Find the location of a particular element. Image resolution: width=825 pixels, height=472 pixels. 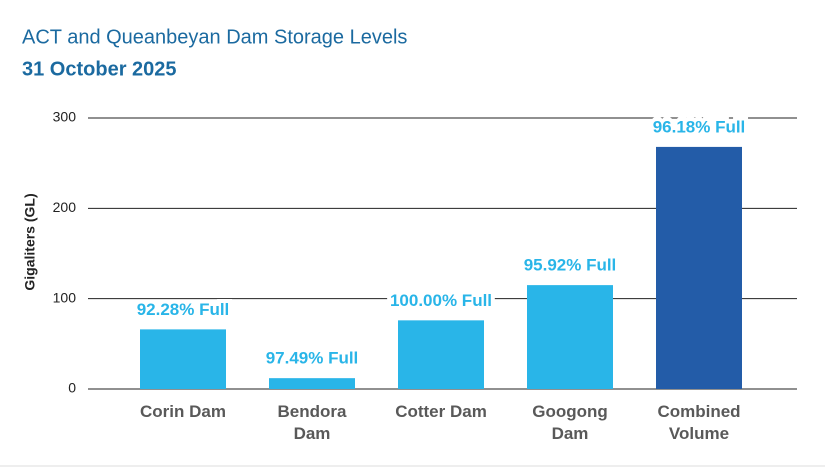

bar-annotation: 95.92% Full is located at coordinates (570, 265).